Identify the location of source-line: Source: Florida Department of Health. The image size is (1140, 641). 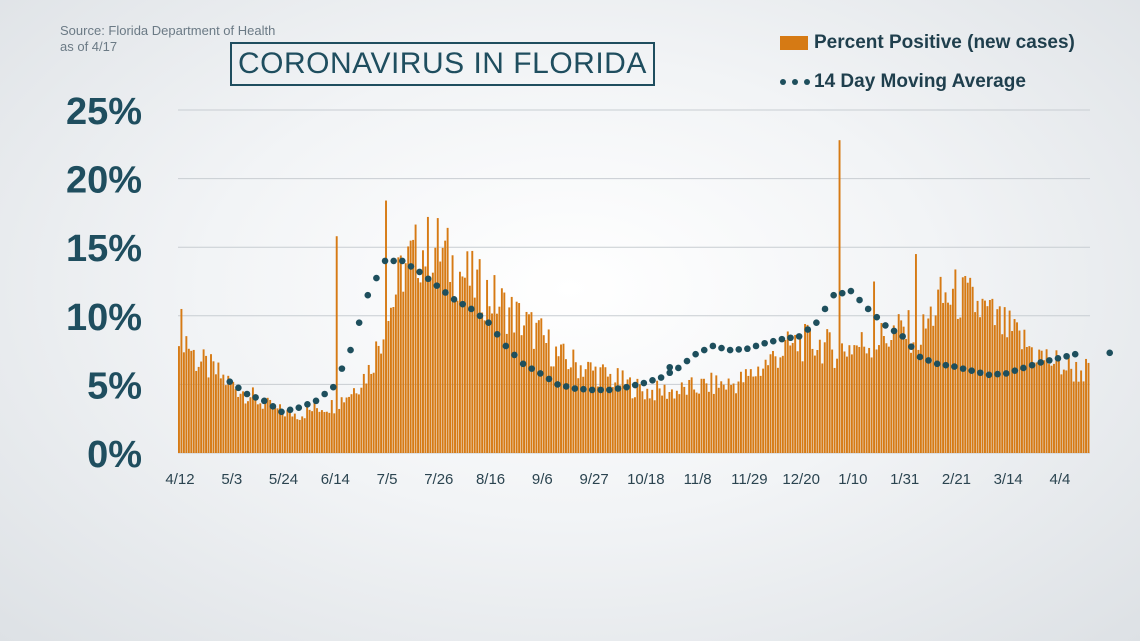
(168, 30).